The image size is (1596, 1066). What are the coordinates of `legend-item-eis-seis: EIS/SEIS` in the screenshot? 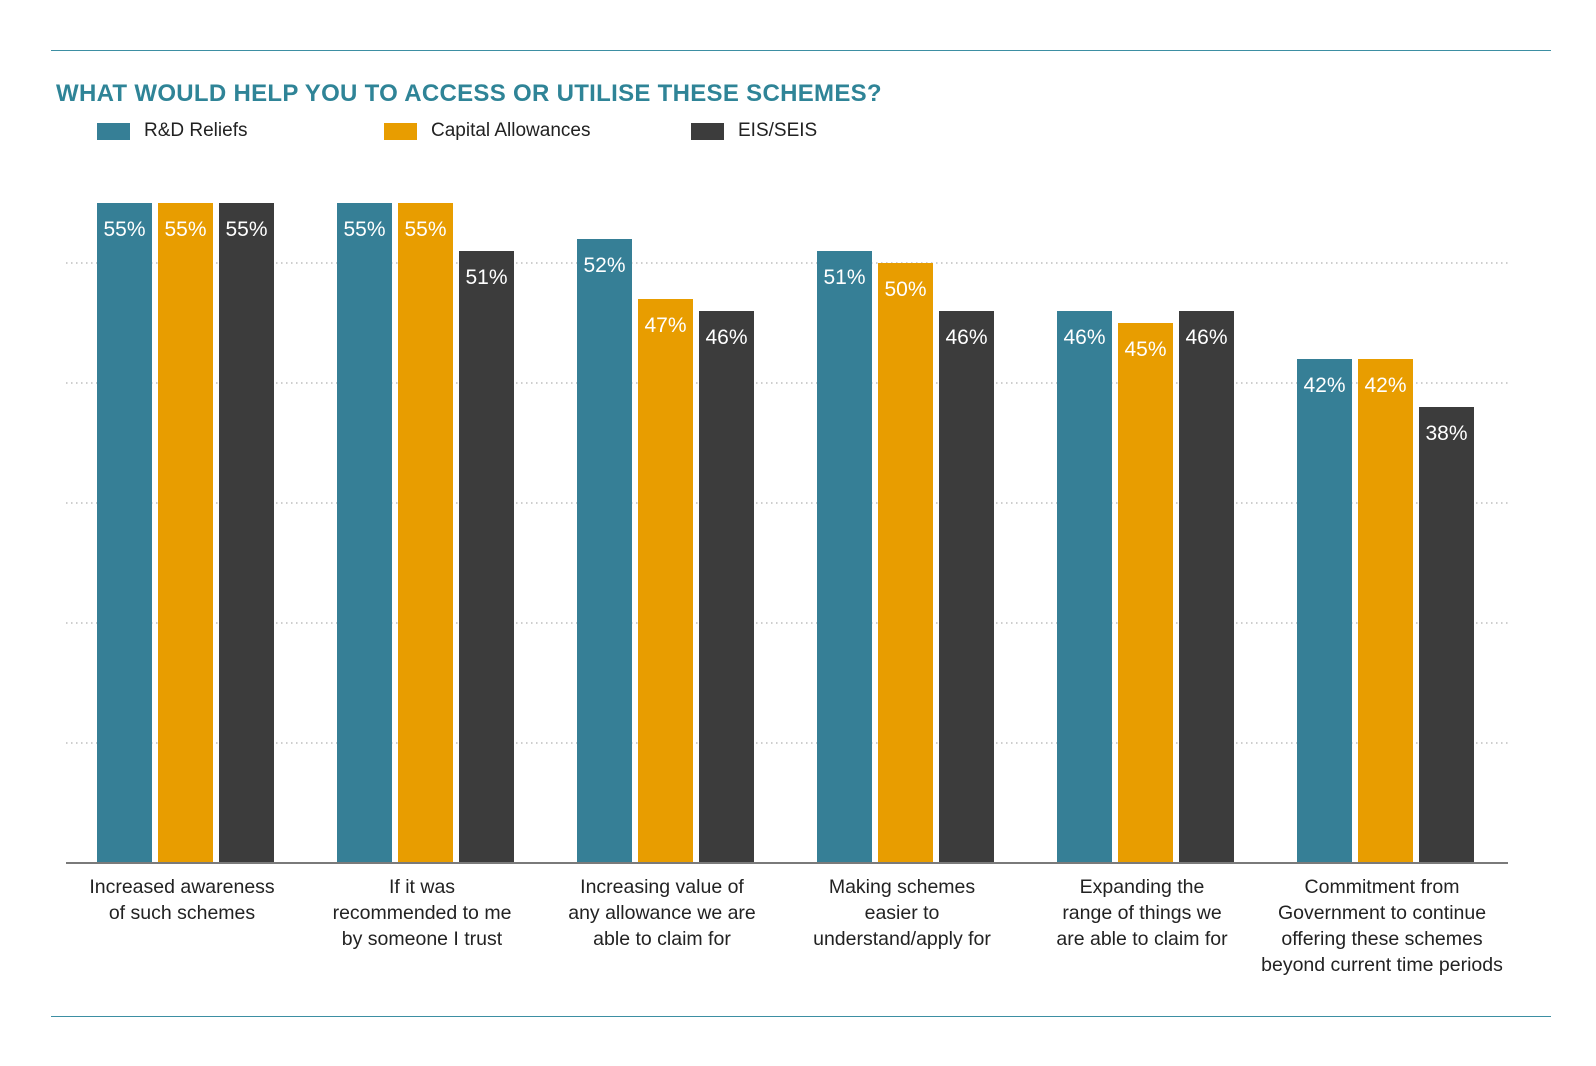 It's located at (754, 131).